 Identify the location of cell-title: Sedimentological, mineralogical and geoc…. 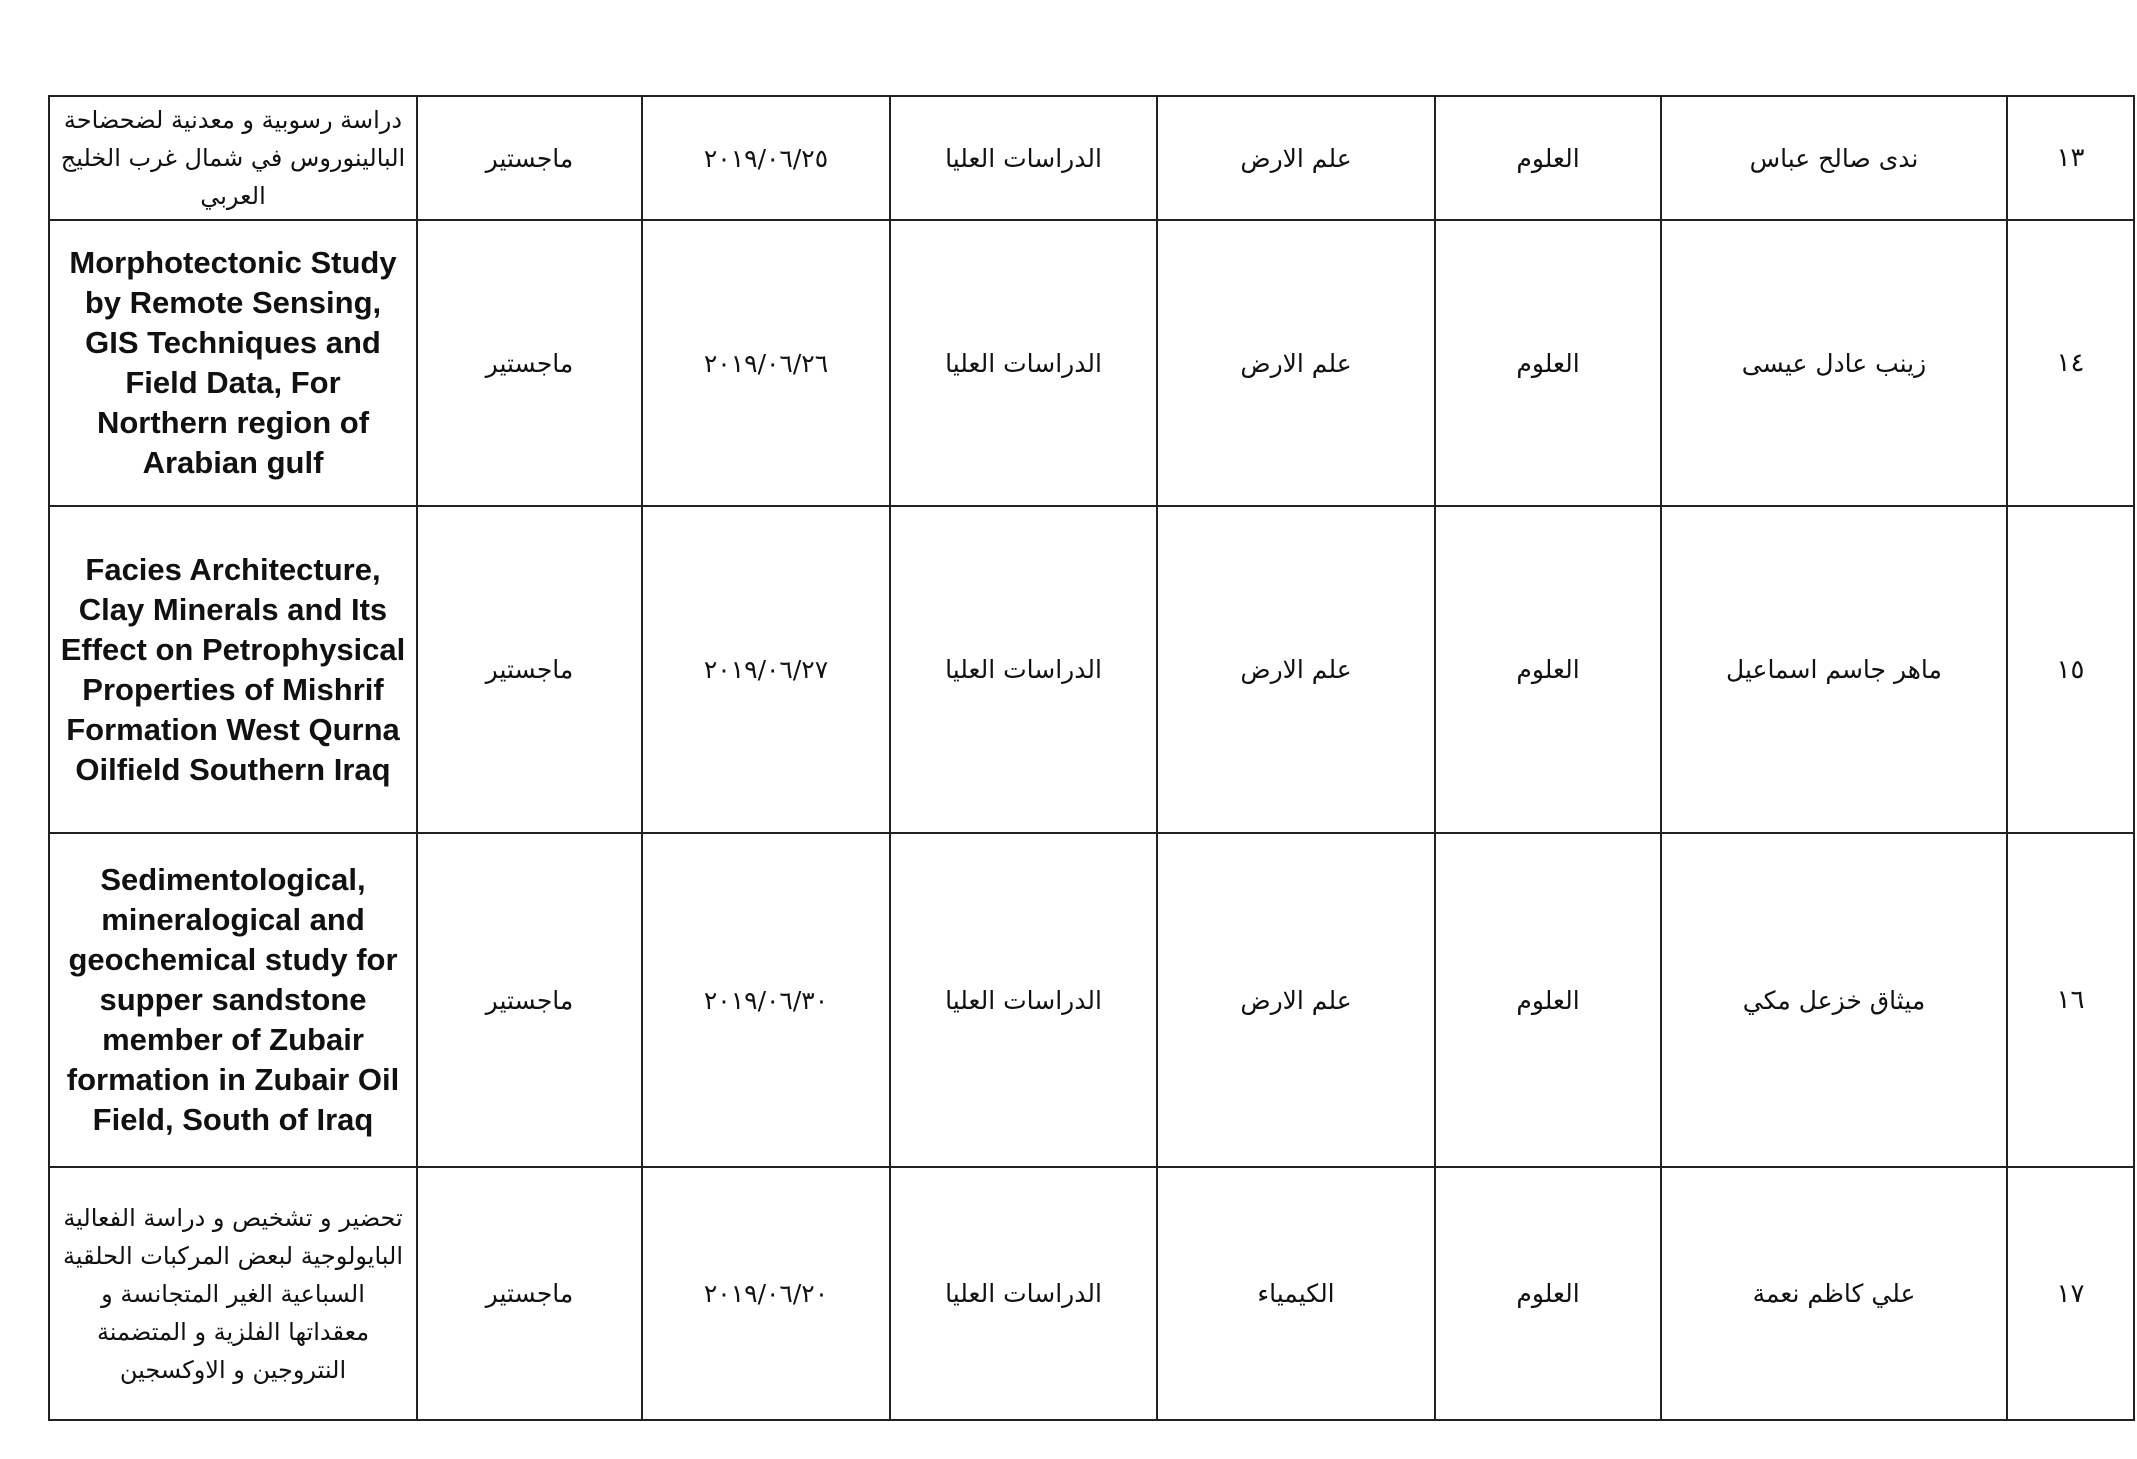
(233, 1000).